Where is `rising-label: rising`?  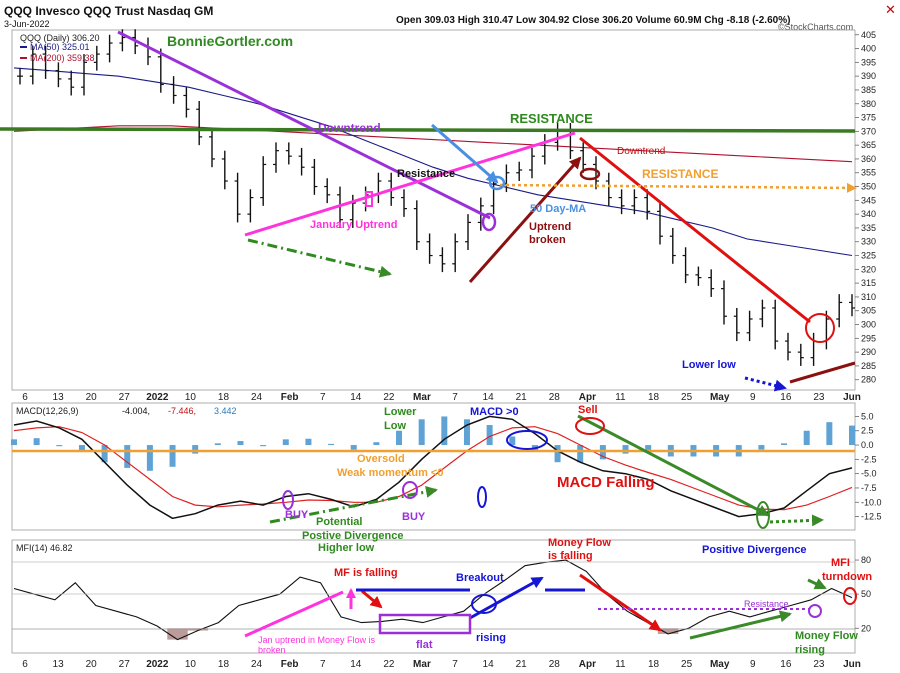
rising-label: rising is located at coordinates (491, 638).